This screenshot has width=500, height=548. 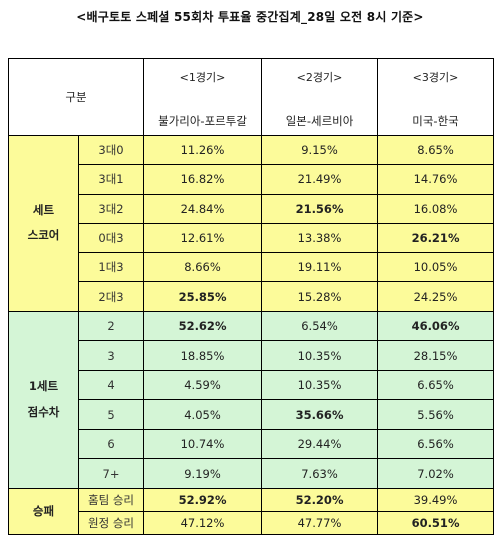 I want to click on row-label: 3대1, so click(x=111, y=179).